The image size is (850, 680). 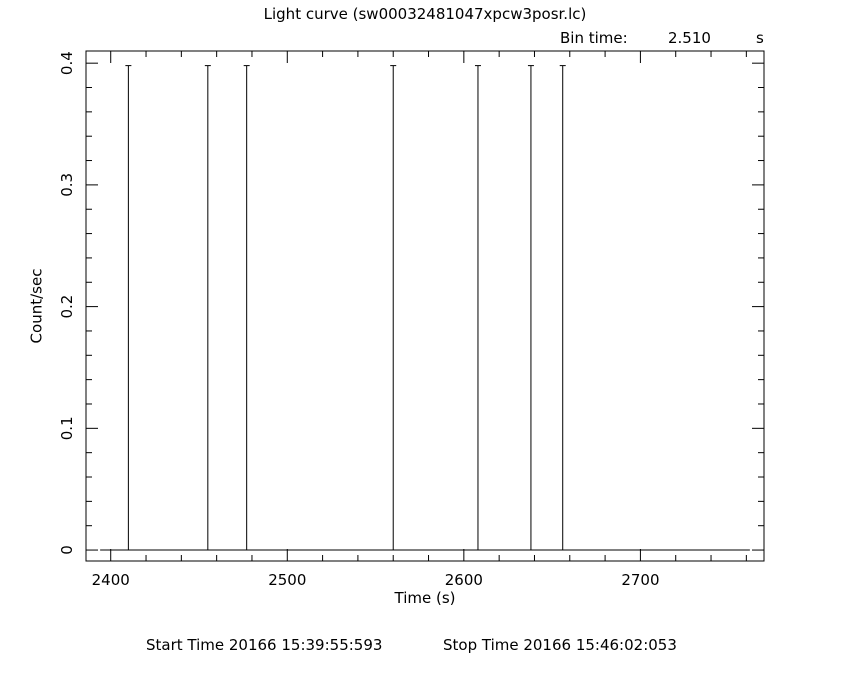 I want to click on y-tick-label: 0, so click(x=67, y=550).